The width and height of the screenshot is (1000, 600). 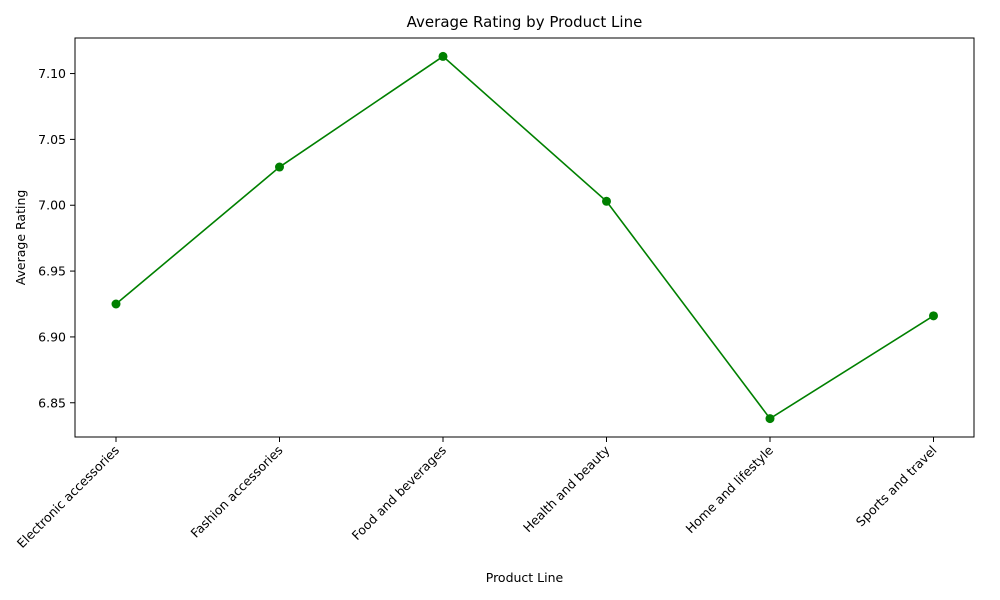 I want to click on y-tick-label: 7.05, so click(x=52, y=139).